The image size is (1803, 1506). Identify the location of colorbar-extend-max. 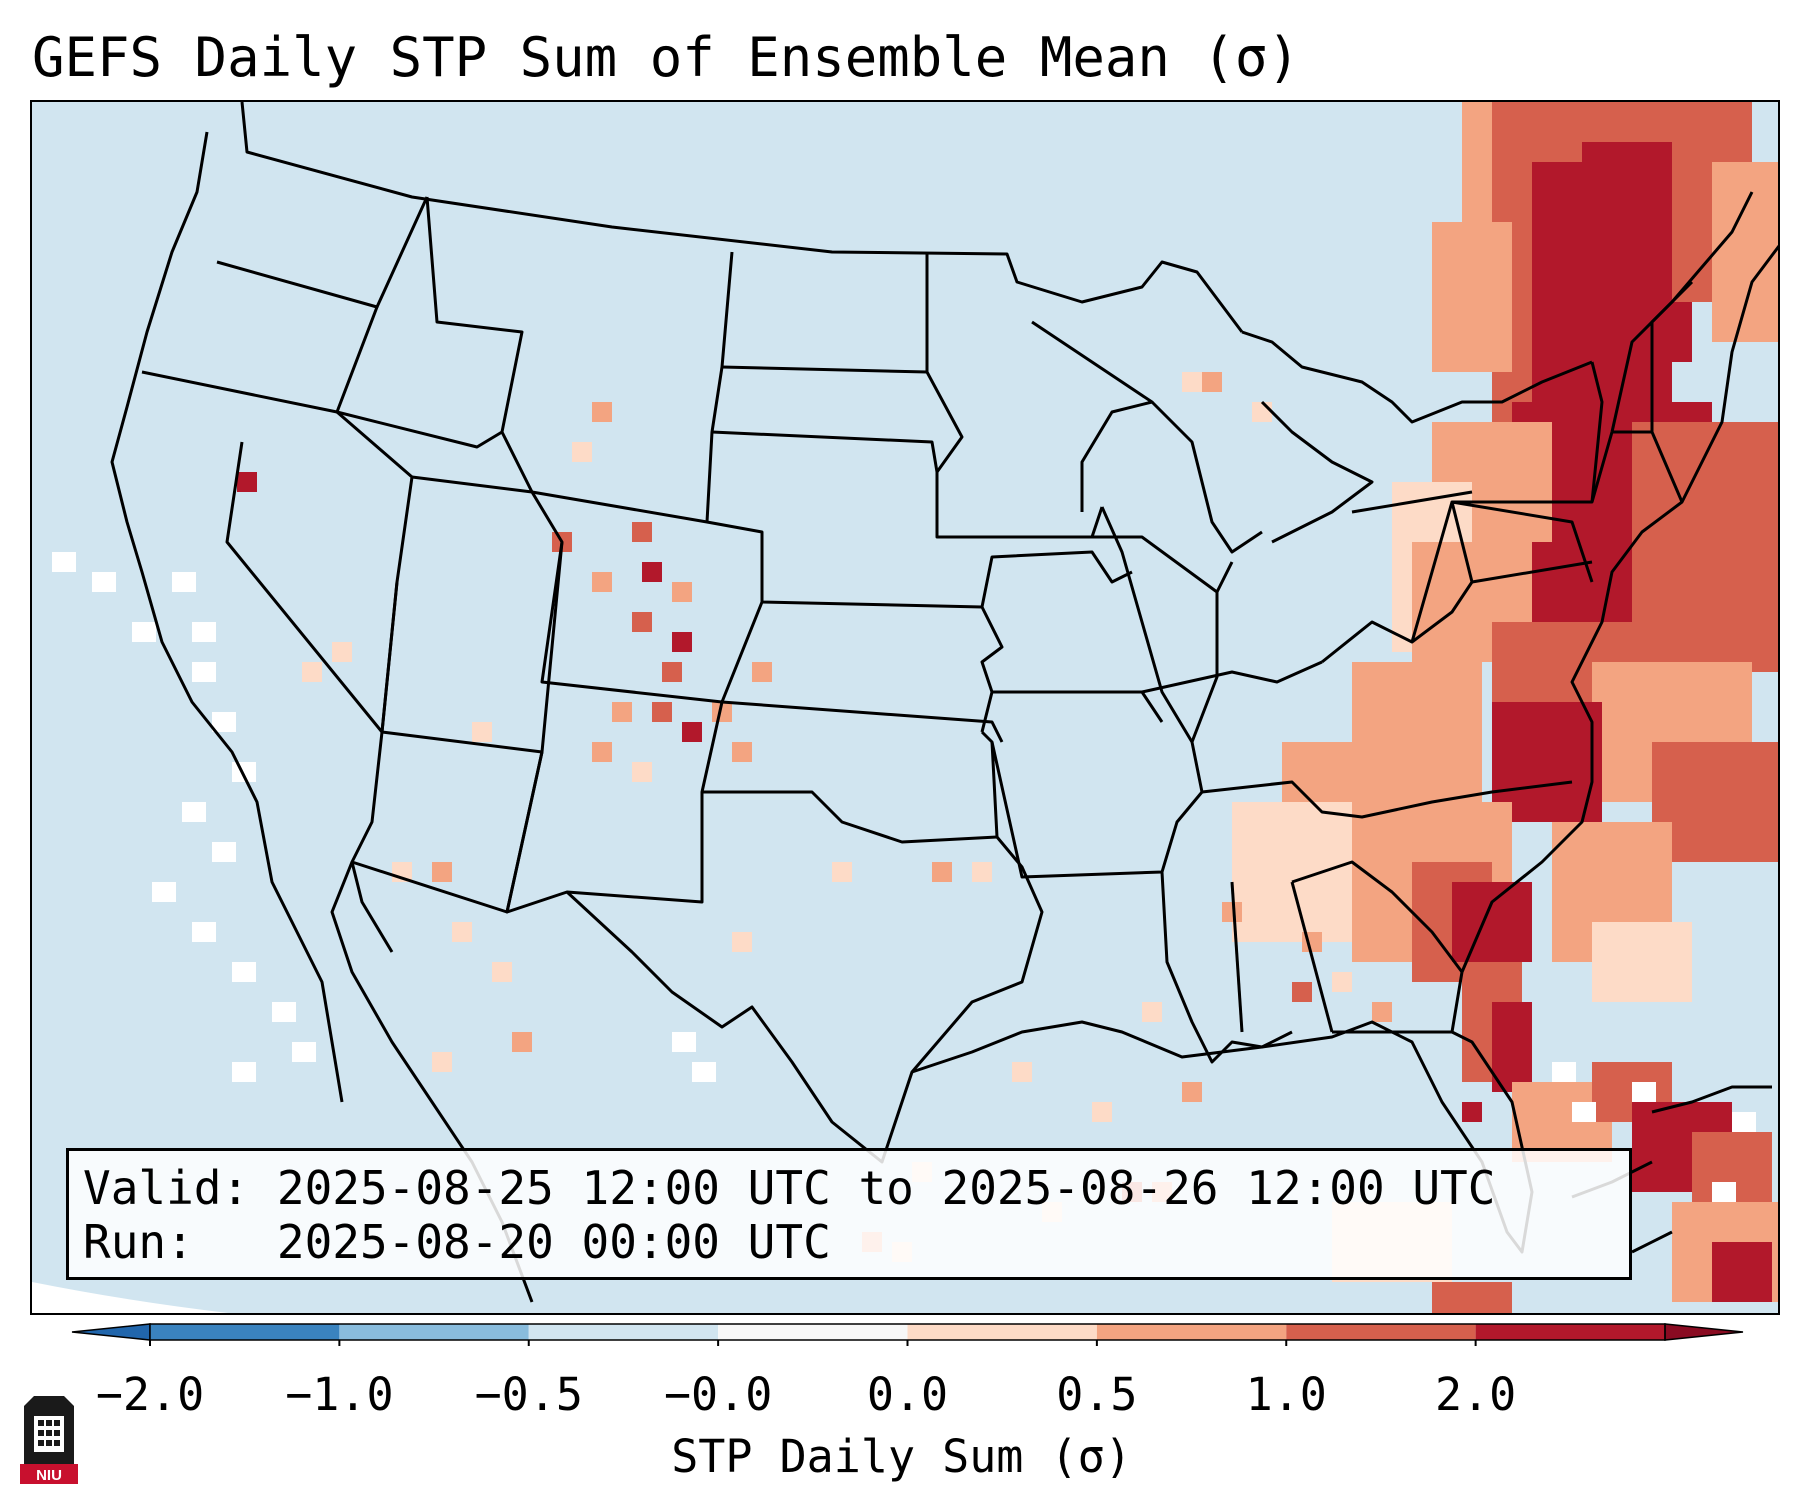
(1704, 1332).